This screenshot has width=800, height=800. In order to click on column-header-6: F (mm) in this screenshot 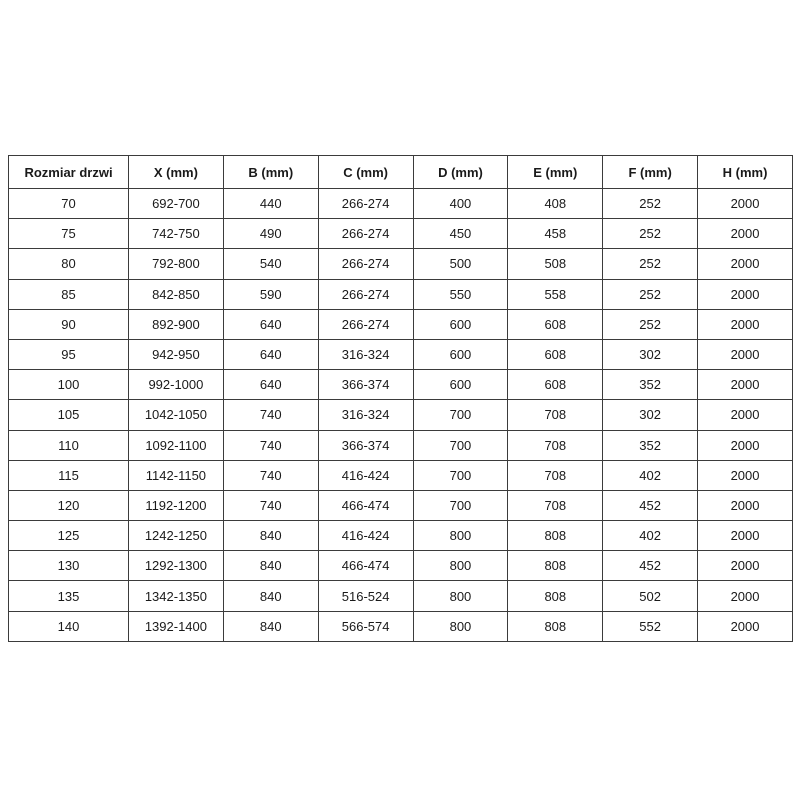, I will do `click(650, 172)`.